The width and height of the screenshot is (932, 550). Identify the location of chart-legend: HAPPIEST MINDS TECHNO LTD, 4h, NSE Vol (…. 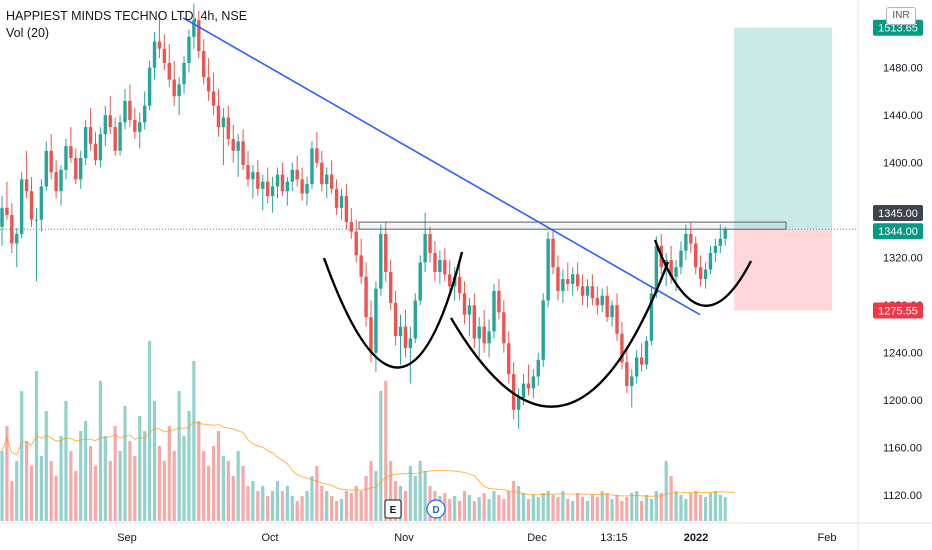
(126, 25).